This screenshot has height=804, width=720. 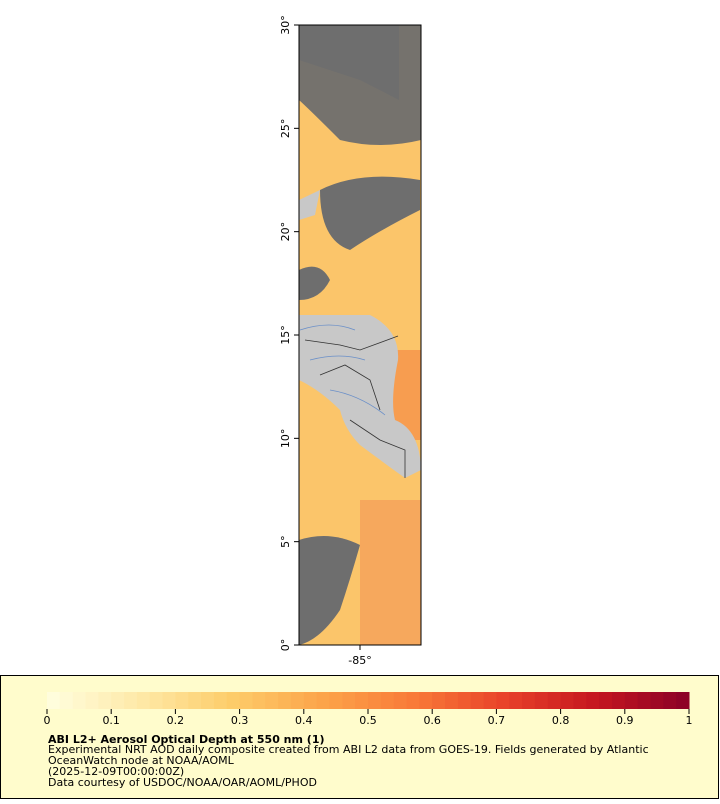 I want to click on colorbar-tick-label: 0.7, so click(x=497, y=720).